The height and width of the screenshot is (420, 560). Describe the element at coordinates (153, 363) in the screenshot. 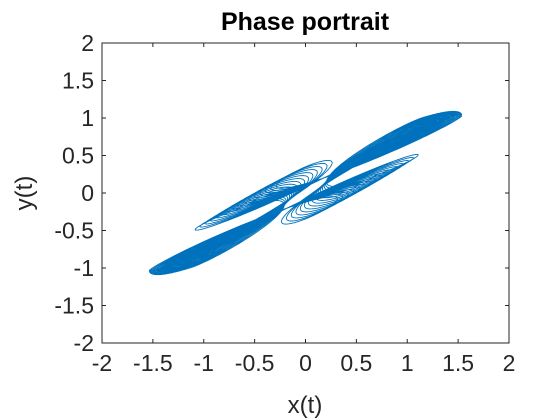

I see `x-tick-label: -1.5` at that location.